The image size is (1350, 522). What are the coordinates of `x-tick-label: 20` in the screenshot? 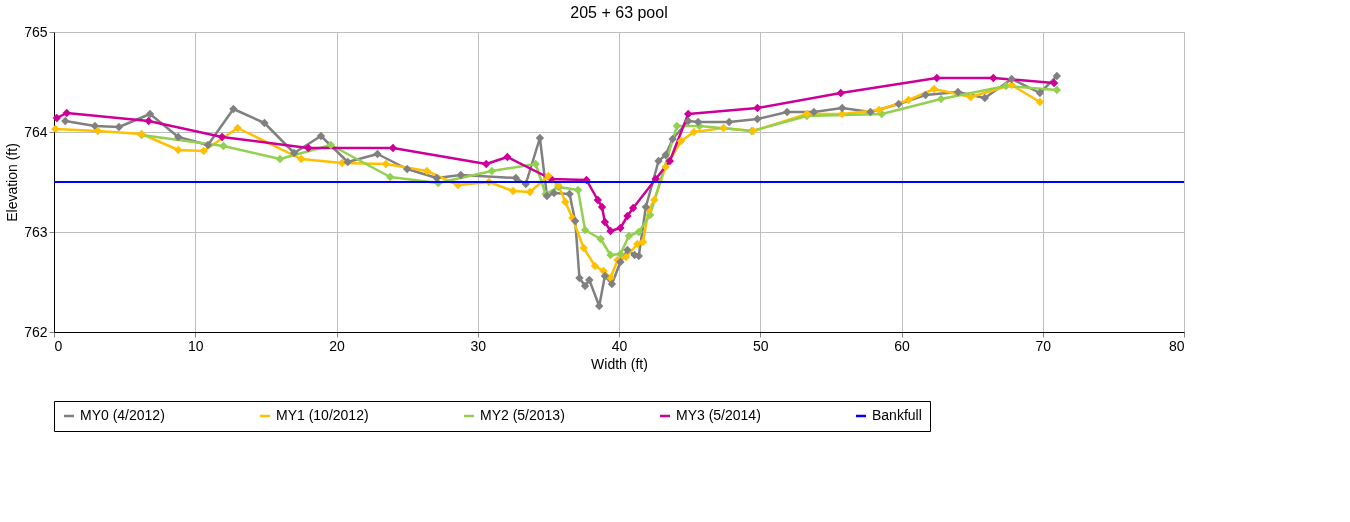 It's located at (337, 345).